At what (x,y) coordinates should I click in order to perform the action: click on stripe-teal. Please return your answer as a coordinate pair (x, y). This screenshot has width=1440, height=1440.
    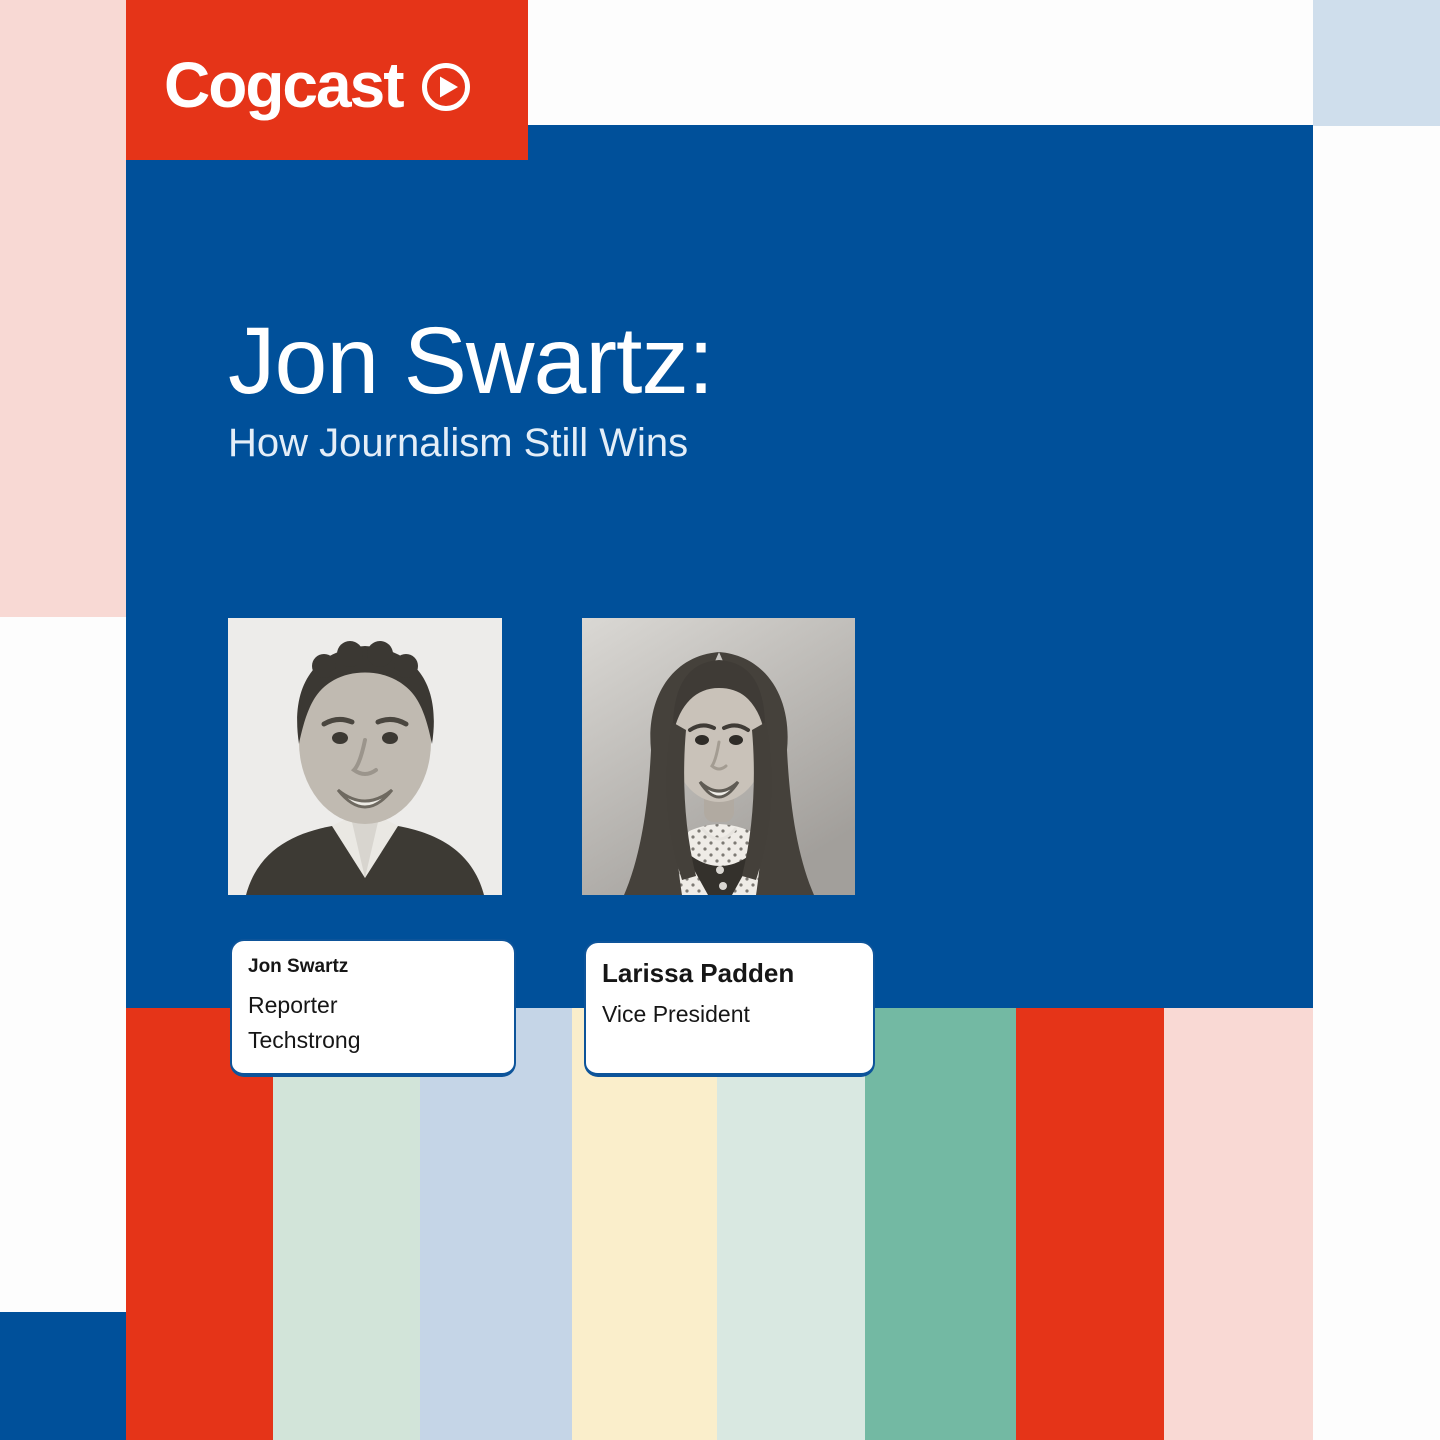
    Looking at the image, I should click on (940, 1224).